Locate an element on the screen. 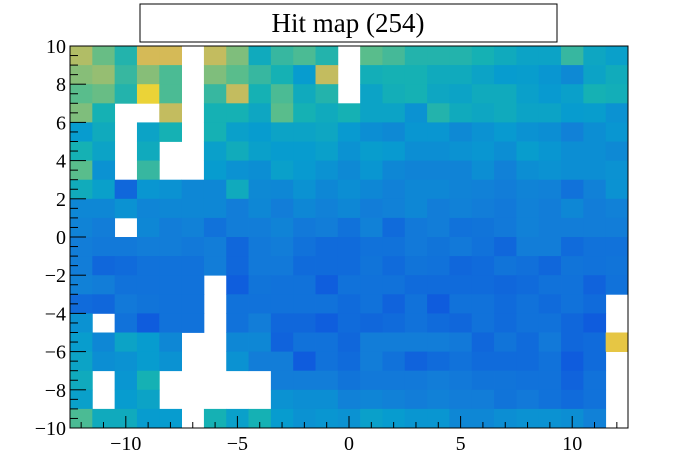  y-tick-label: −6 is located at coordinates (55, 353).